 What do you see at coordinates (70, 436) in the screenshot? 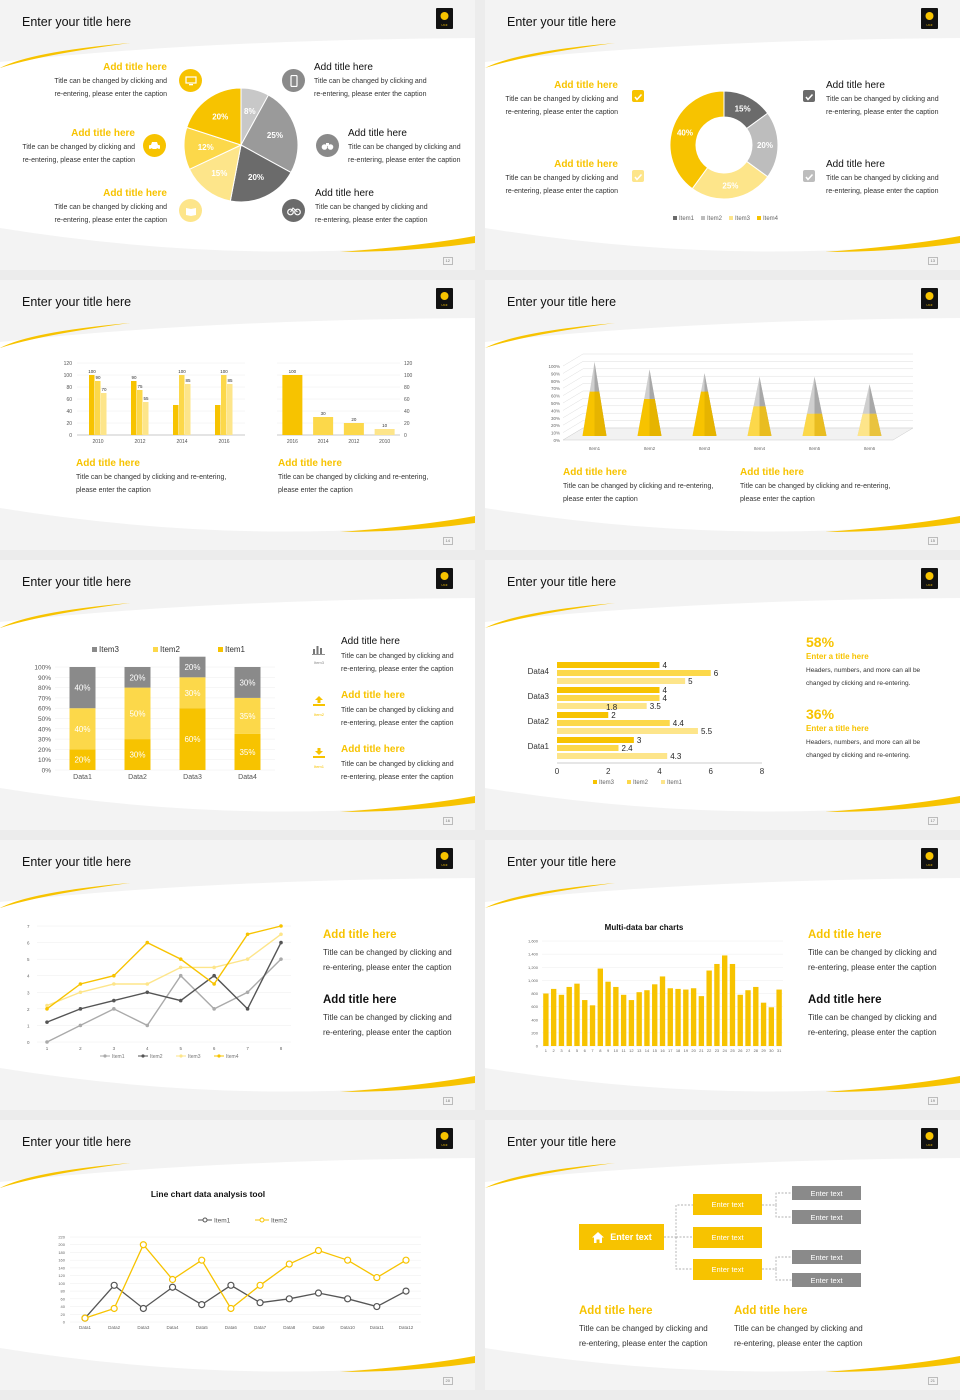
I see `y-tick: 0` at bounding box center [70, 436].